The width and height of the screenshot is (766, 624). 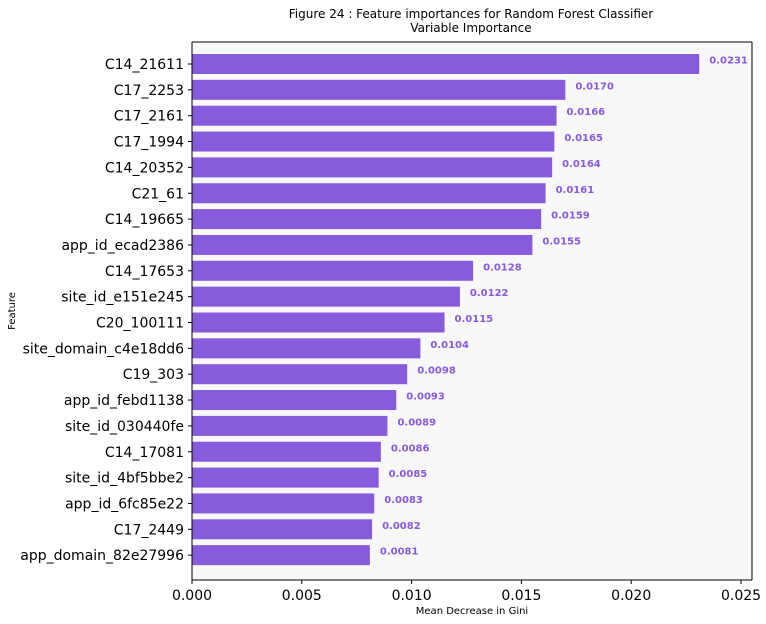 I want to click on bar-app_id_6fc85e22, so click(x=283, y=503).